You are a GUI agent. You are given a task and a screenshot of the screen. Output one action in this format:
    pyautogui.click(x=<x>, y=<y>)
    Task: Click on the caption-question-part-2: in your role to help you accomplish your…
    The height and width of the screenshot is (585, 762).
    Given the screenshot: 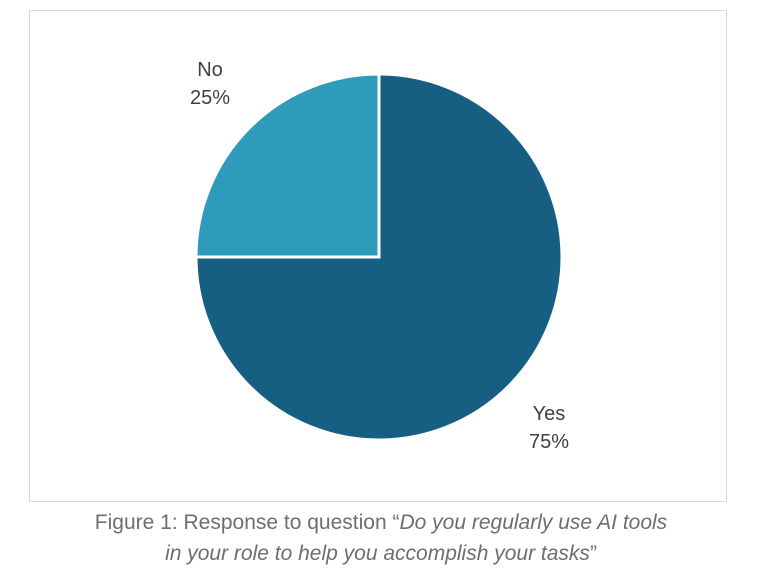 What is the action you would take?
    pyautogui.click(x=377, y=553)
    